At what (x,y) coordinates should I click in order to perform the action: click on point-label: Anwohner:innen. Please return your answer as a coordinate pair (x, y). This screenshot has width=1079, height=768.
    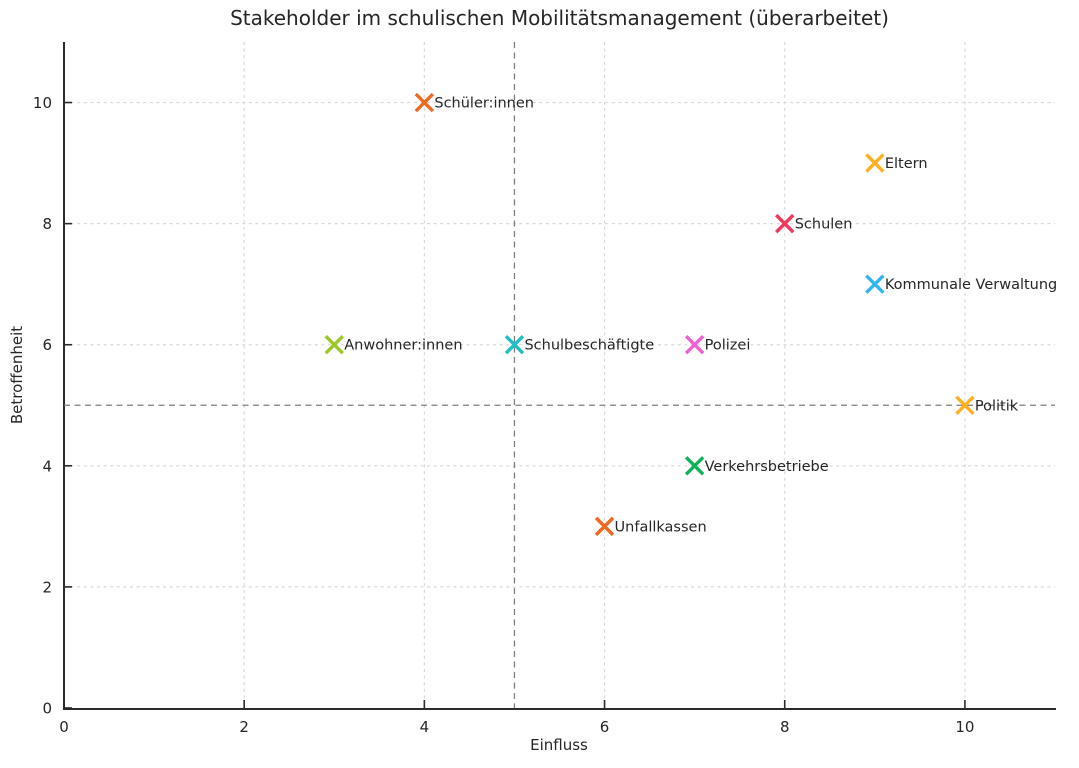
    Looking at the image, I should click on (403, 346).